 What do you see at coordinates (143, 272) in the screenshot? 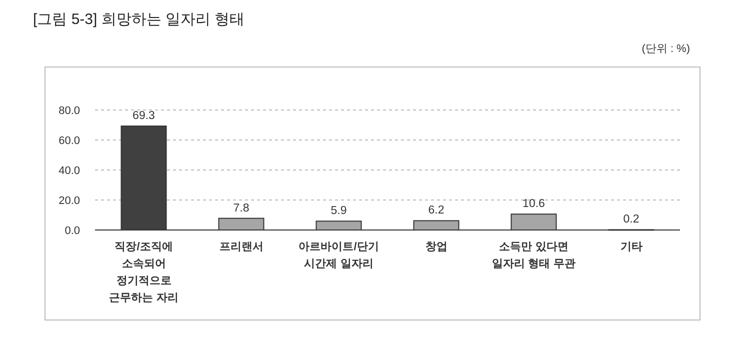
I see `x-tick-label: 직장/조직에 소속되어 정기적으로 근무하는 자리` at bounding box center [143, 272].